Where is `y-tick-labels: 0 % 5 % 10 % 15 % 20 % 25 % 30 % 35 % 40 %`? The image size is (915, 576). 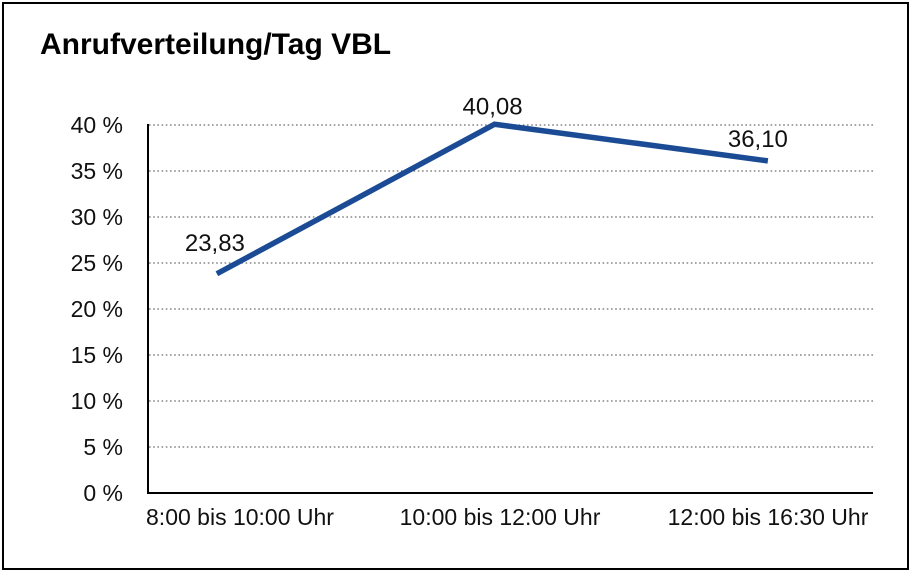
y-tick-labels: 0 % 5 % 10 % 15 % 20 % 25 % 30 % 35 % 40 % is located at coordinates (97, 309).